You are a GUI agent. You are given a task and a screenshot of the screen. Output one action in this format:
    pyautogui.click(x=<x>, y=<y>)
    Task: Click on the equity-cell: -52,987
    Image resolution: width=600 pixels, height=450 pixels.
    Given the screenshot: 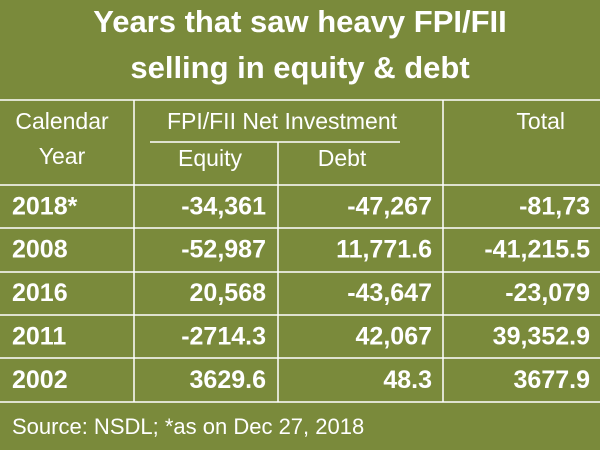 What is the action you would take?
    pyautogui.click(x=223, y=250)
    